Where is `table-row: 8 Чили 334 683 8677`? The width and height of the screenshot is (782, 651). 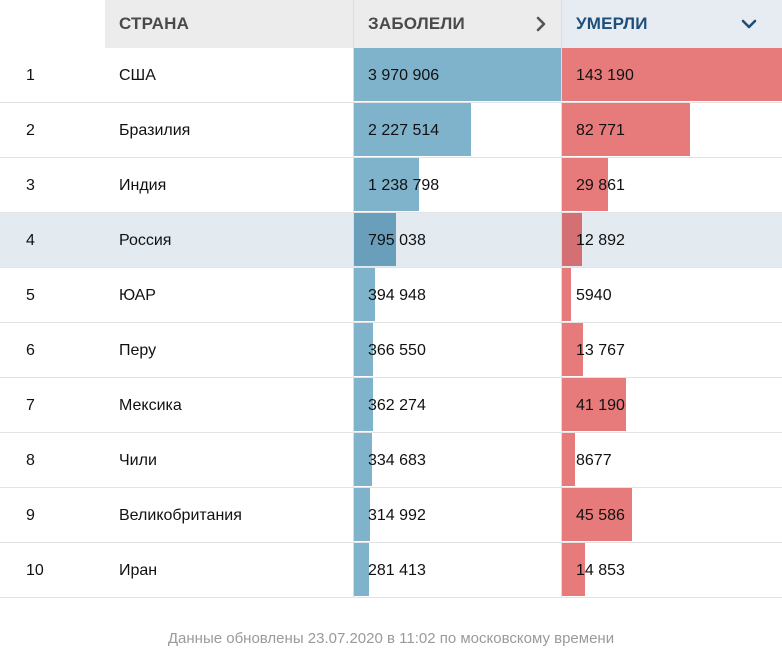 table-row: 8 Чили 334 683 8677 is located at coordinates (391, 460).